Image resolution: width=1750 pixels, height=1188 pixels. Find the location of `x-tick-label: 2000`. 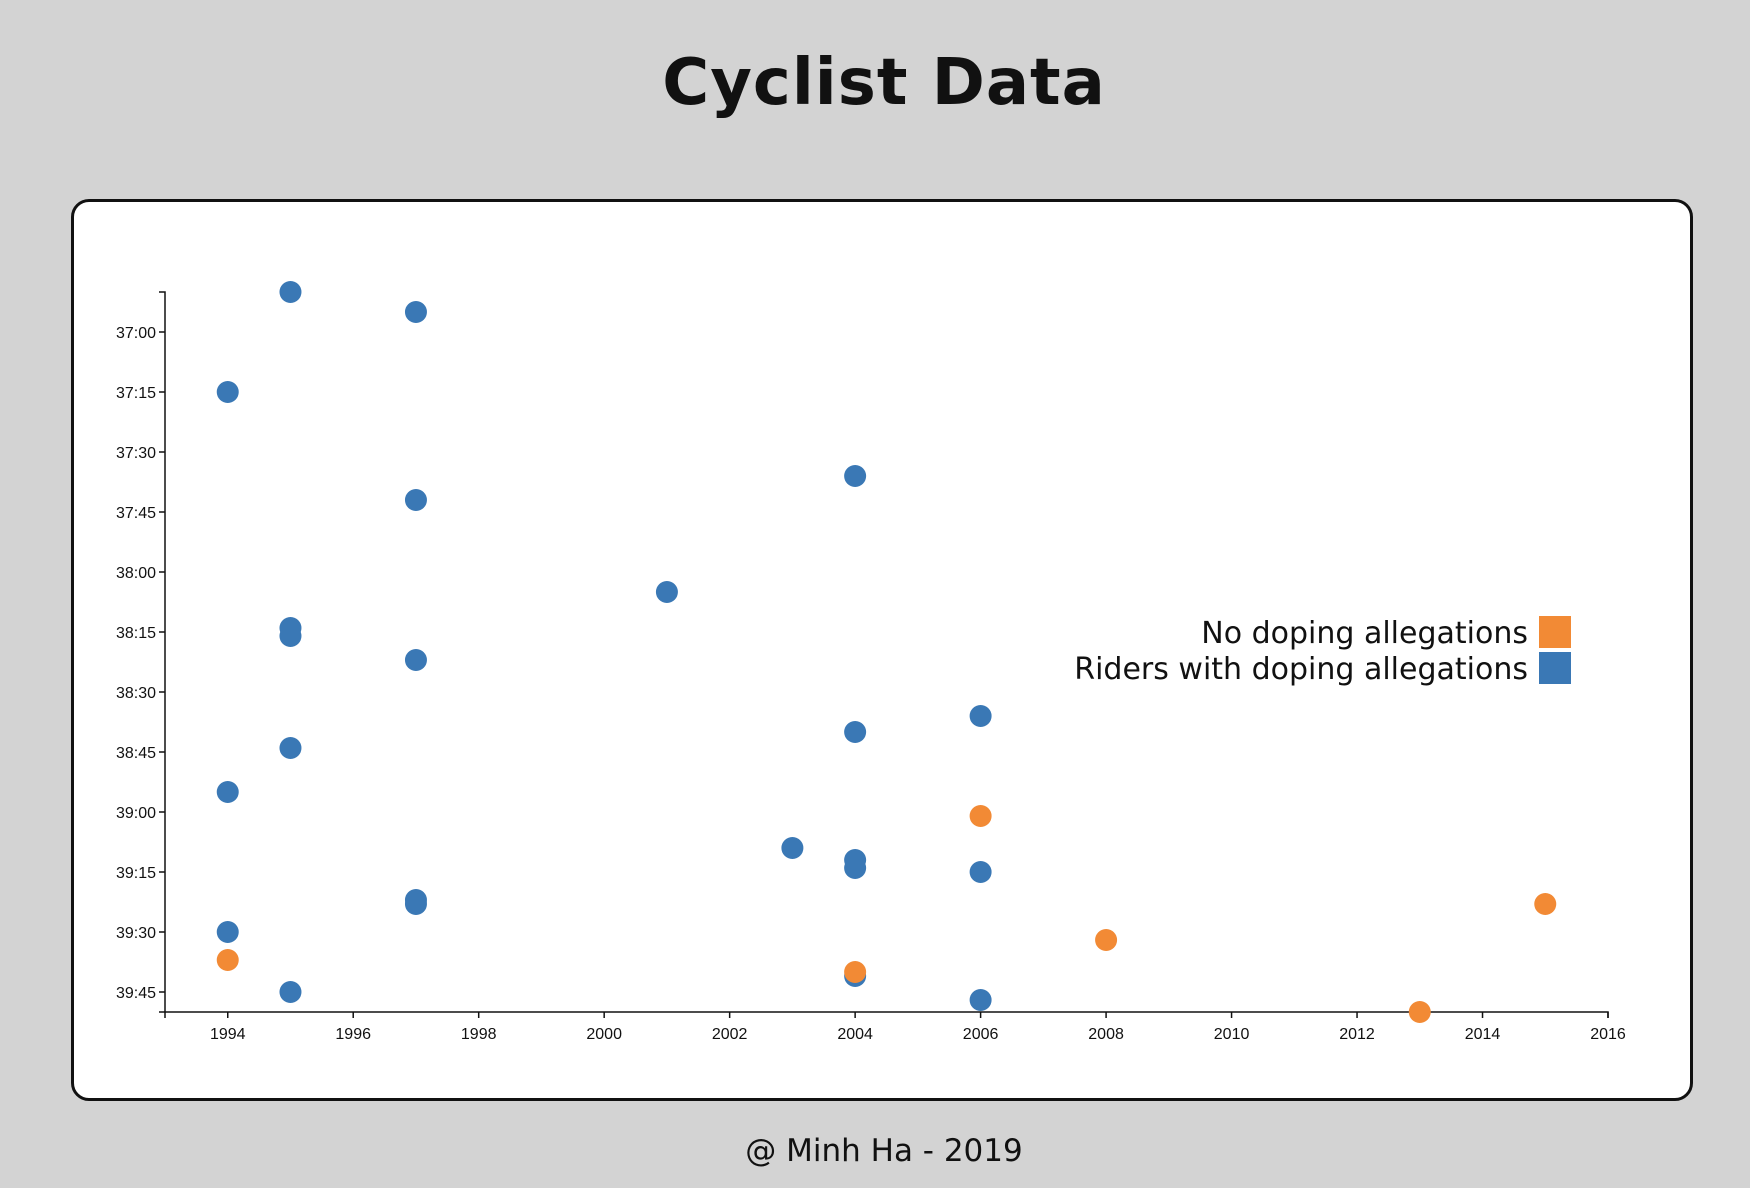

x-tick-label: 2000 is located at coordinates (604, 1034).